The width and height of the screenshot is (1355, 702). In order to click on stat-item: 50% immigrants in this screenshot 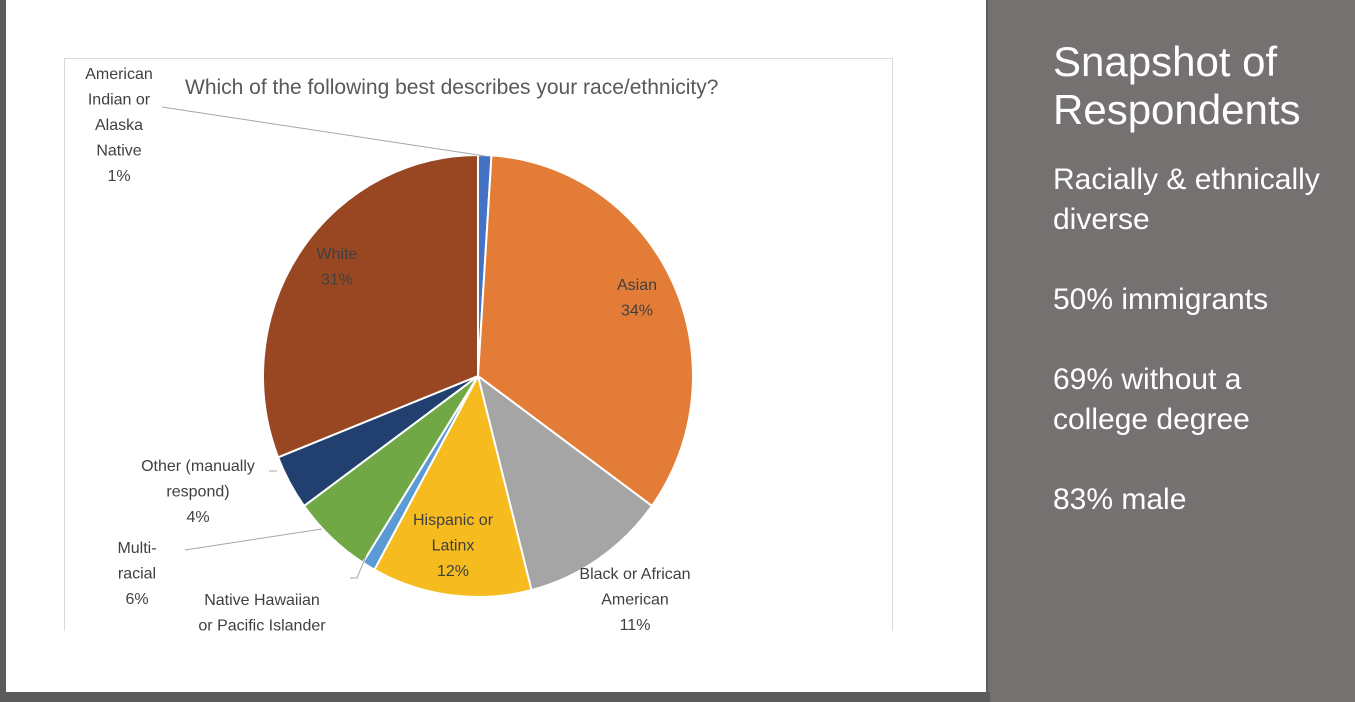, I will do `click(1203, 300)`.